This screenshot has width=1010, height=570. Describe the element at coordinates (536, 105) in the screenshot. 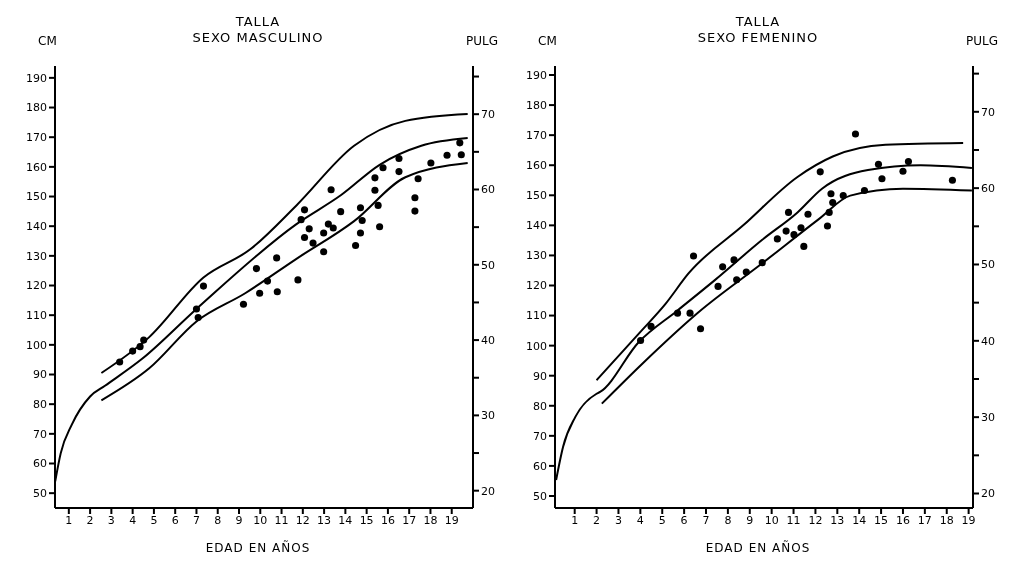

I see `y-tick-label: 180` at that location.